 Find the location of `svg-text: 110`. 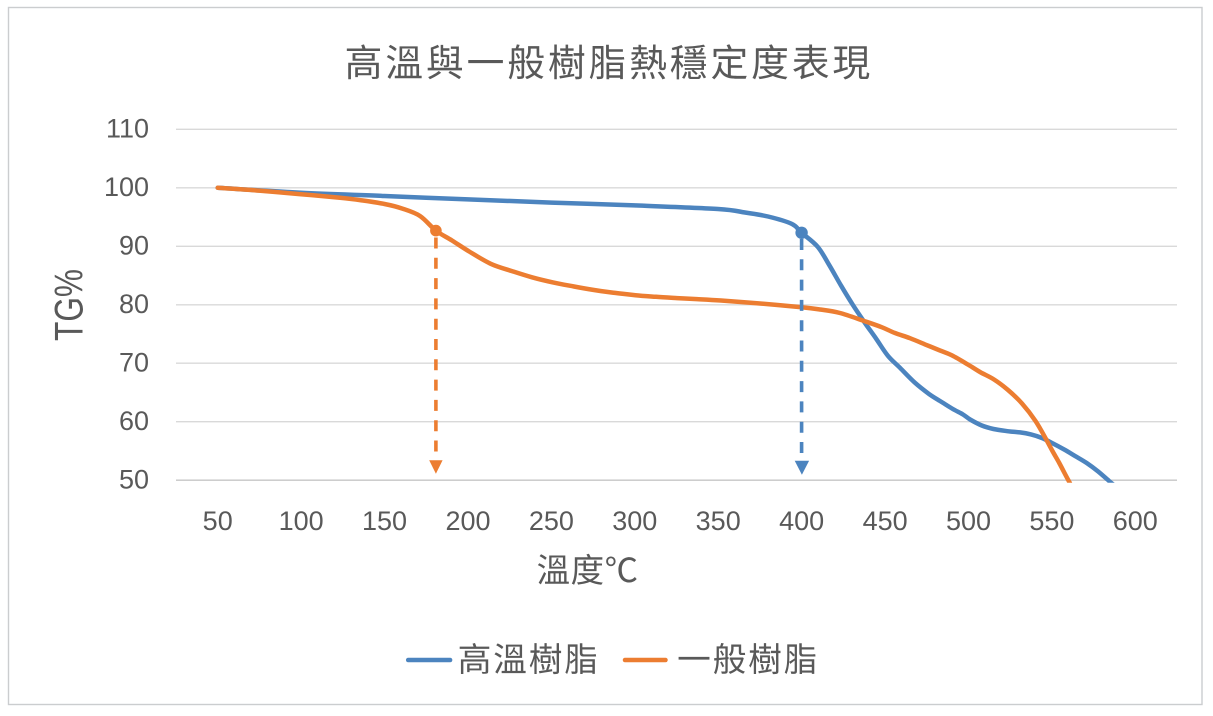

svg-text: 110 is located at coordinates (127, 129).